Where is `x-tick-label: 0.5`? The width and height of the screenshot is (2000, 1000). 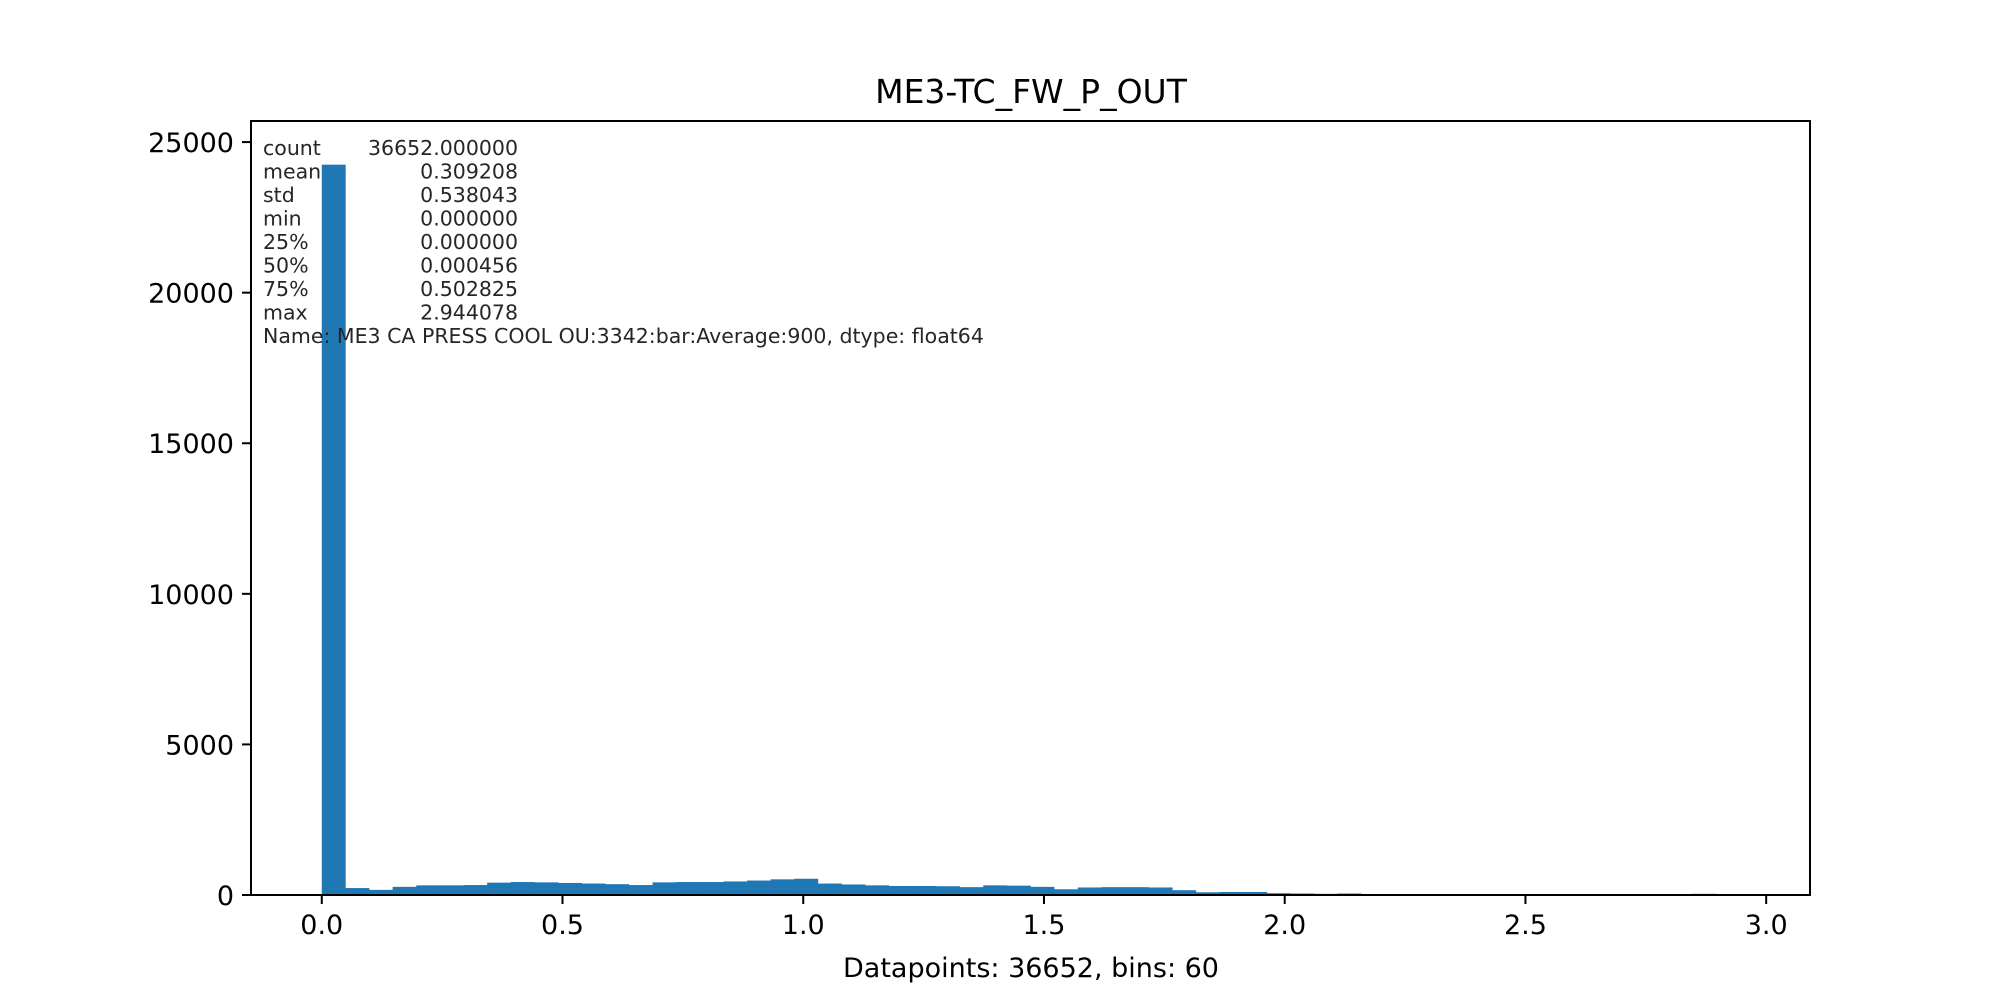
x-tick-label: 0.5 is located at coordinates (562, 925).